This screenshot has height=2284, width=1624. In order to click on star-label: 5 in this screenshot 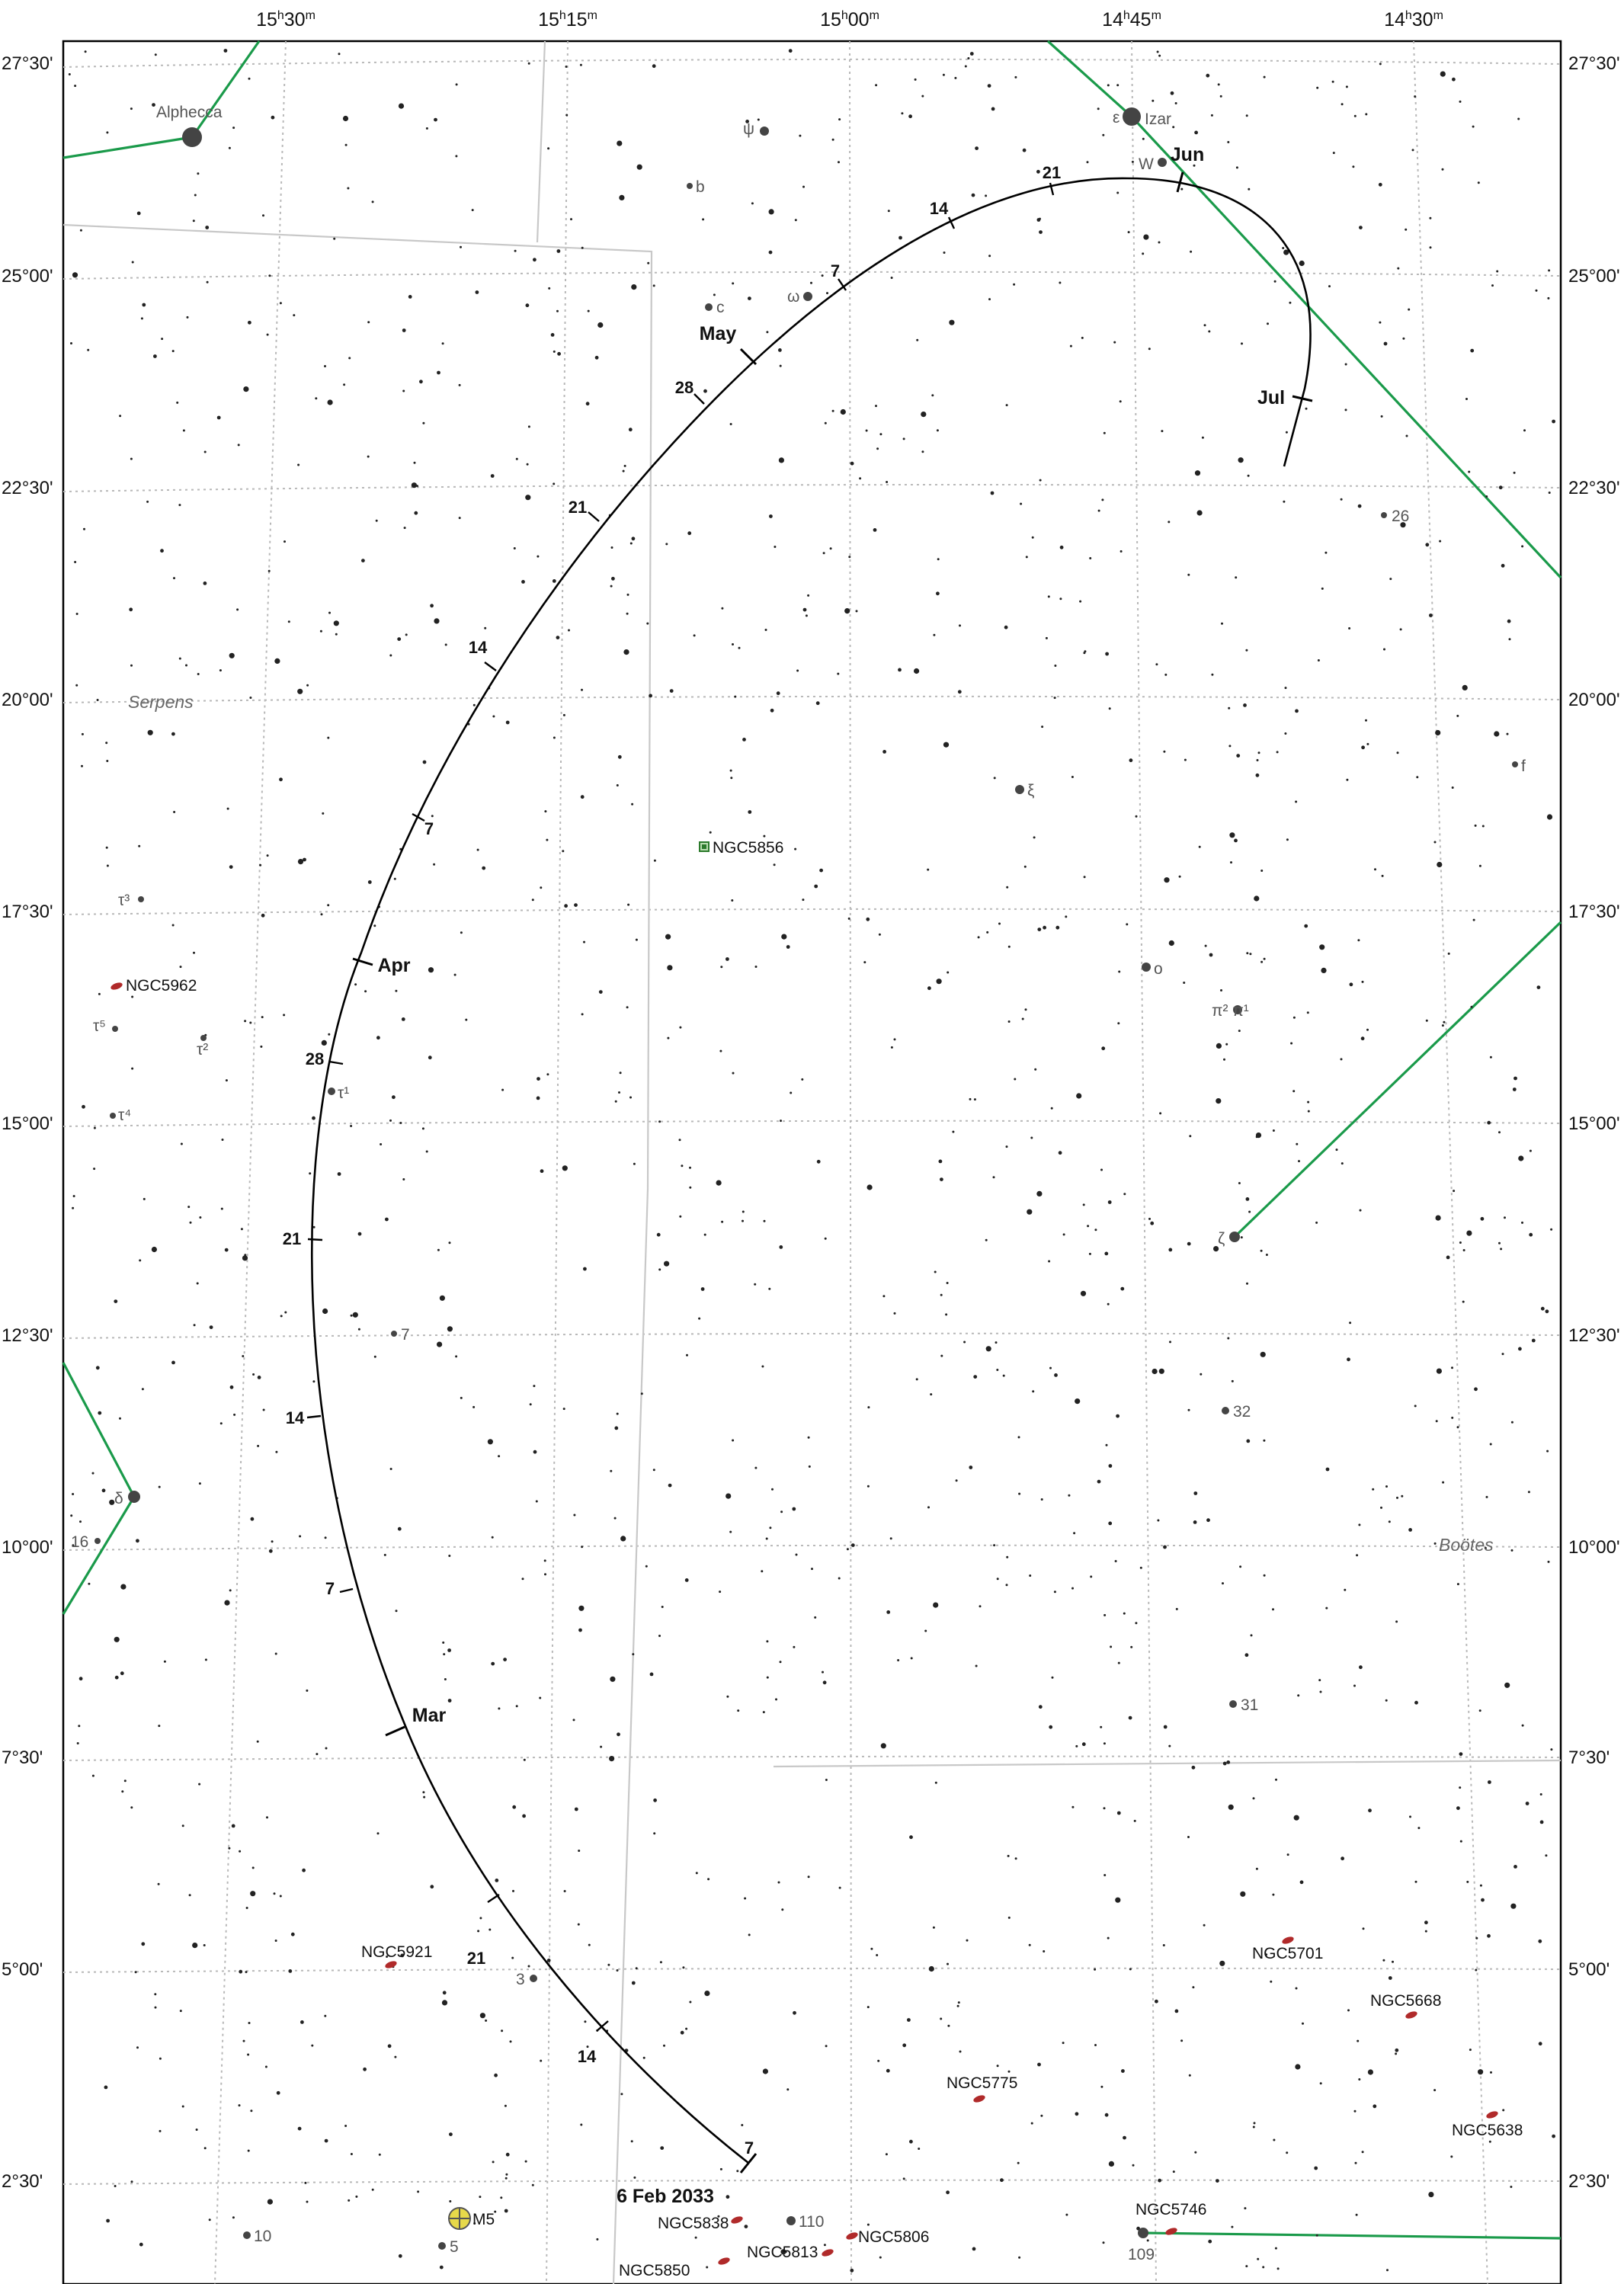, I will do `click(454, 2247)`.